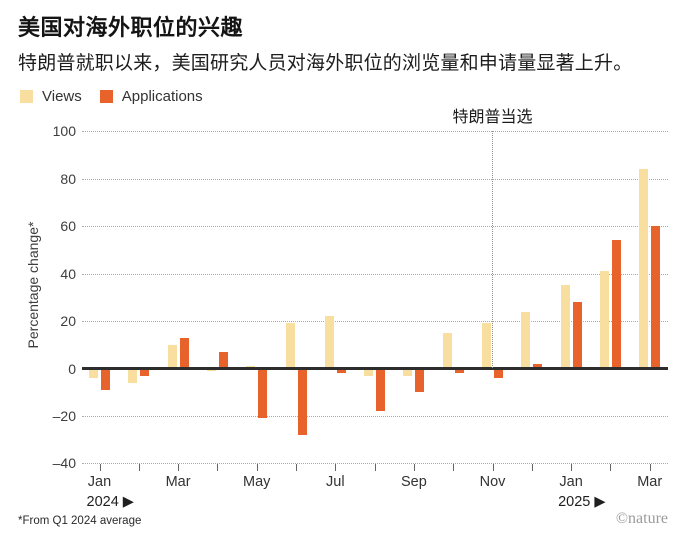  What do you see at coordinates (420, 380) in the screenshot?
I see `bar-applications-sep-2024` at bounding box center [420, 380].